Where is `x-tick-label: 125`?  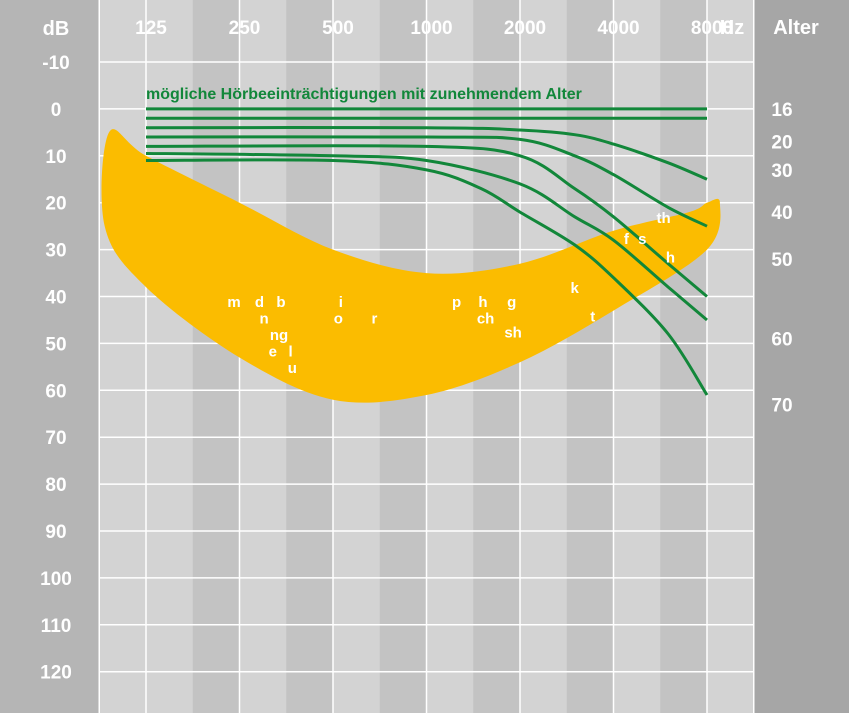
x-tick-label: 125 is located at coordinates (151, 28).